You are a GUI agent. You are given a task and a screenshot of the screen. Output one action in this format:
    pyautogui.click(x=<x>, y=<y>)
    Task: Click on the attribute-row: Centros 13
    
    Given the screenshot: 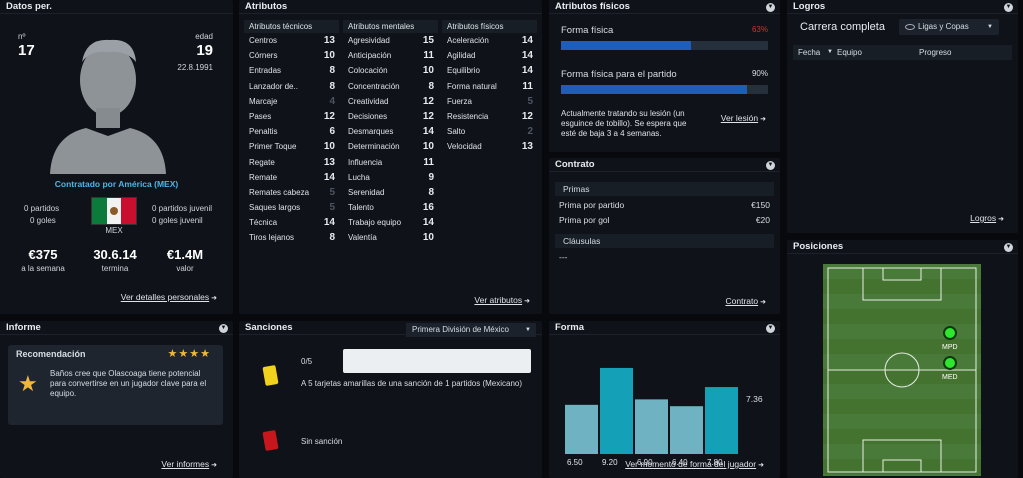 What is the action you would take?
    pyautogui.click(x=291, y=40)
    